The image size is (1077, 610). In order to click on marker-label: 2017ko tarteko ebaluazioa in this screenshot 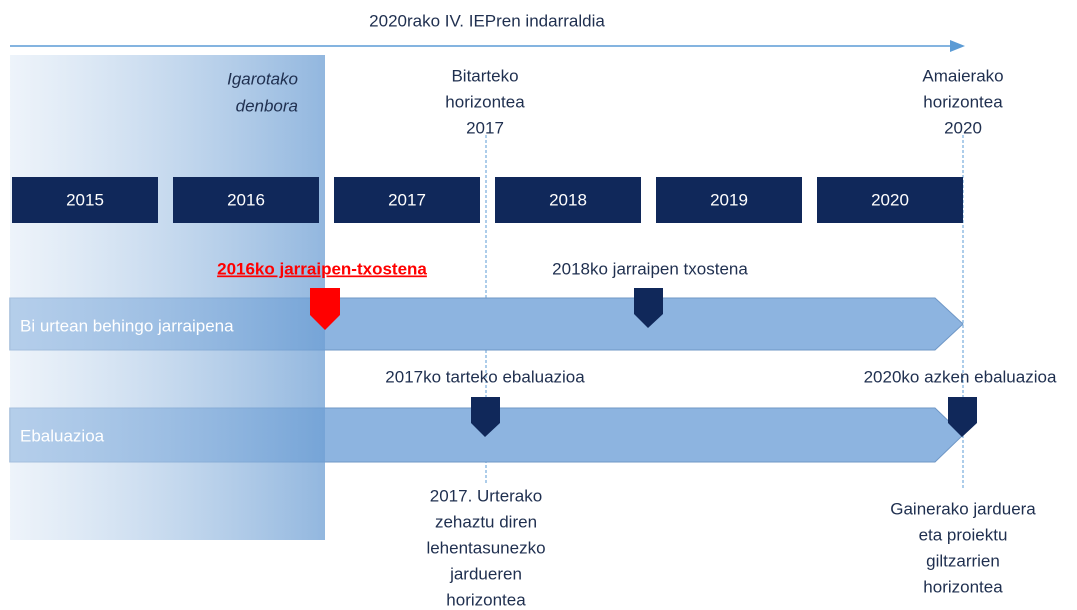, I will do `click(485, 376)`.